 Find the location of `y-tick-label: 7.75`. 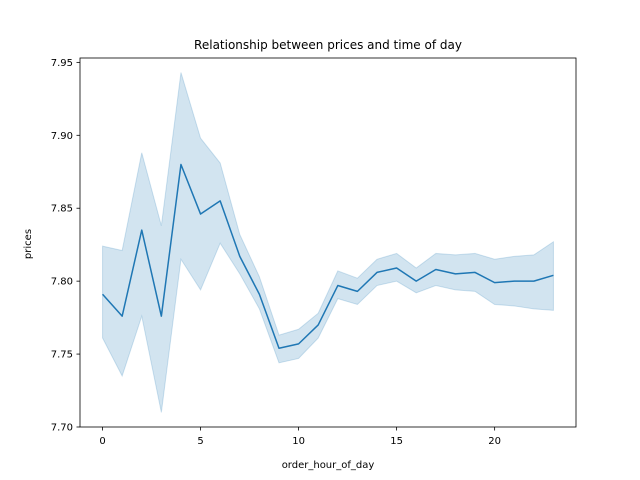

y-tick-label: 7.75 is located at coordinates (62, 355).